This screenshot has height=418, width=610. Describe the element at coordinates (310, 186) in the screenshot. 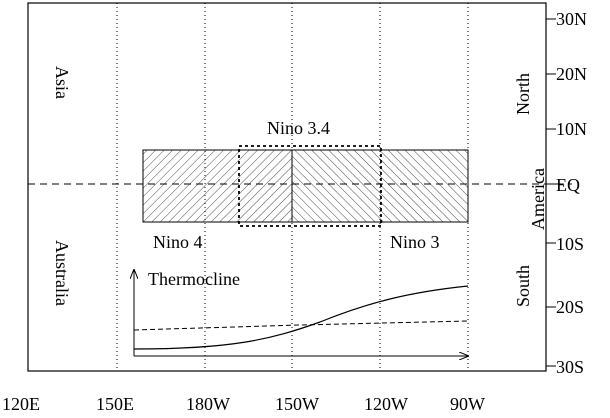

I see `nino34-region` at that location.